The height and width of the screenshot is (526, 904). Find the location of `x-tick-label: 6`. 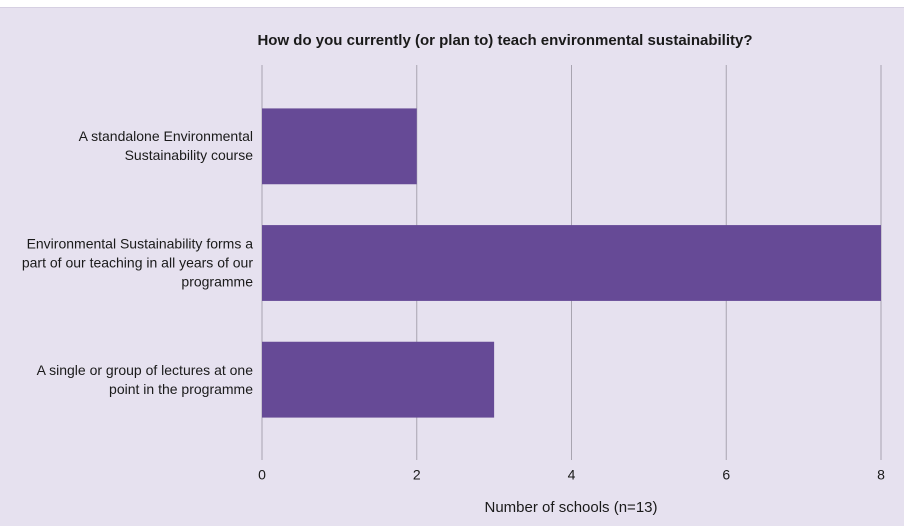

x-tick-label: 6 is located at coordinates (726, 475).